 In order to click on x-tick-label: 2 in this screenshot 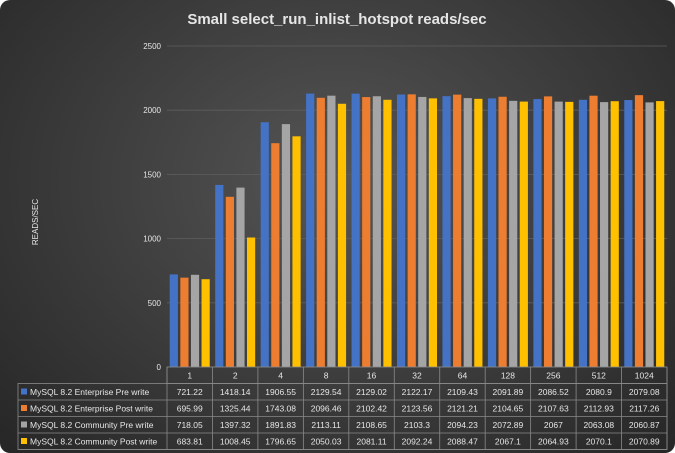, I will do `click(235, 376)`.